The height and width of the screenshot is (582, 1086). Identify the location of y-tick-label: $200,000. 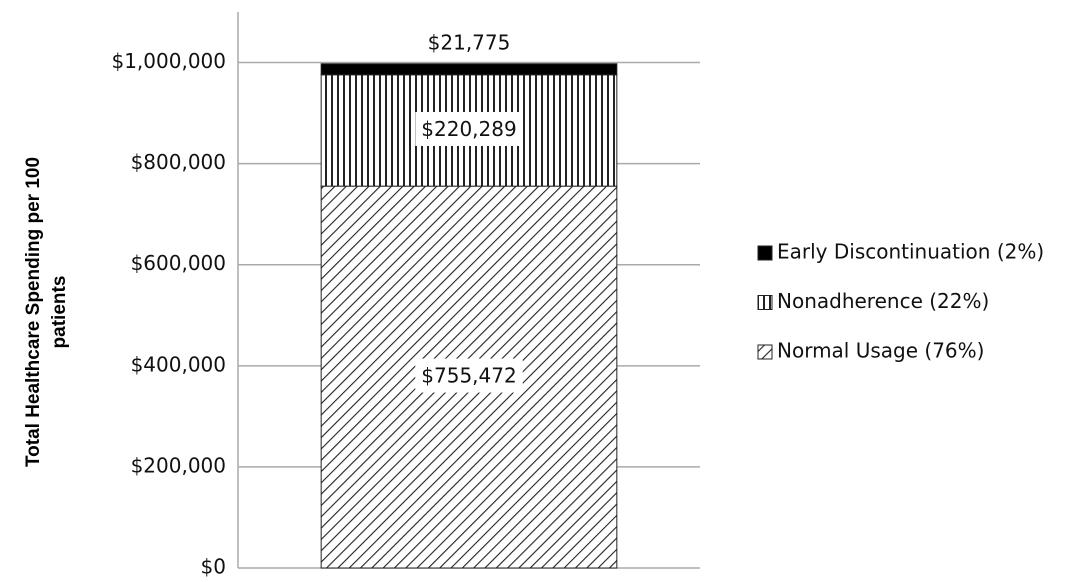
(178, 465).